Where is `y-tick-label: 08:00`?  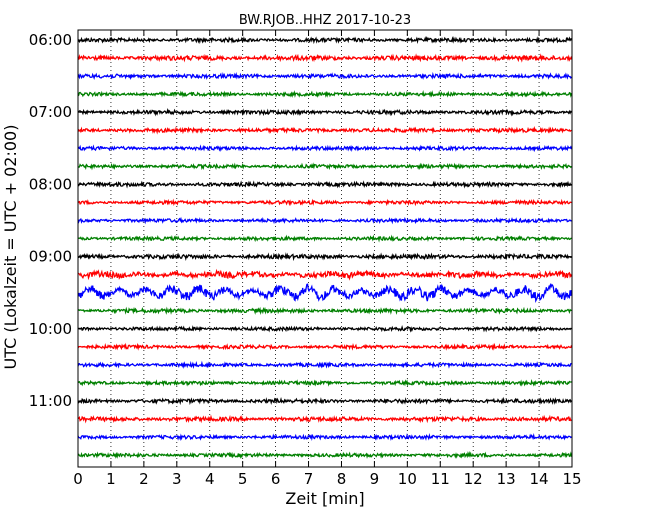 y-tick-label: 08:00 is located at coordinates (50, 184).